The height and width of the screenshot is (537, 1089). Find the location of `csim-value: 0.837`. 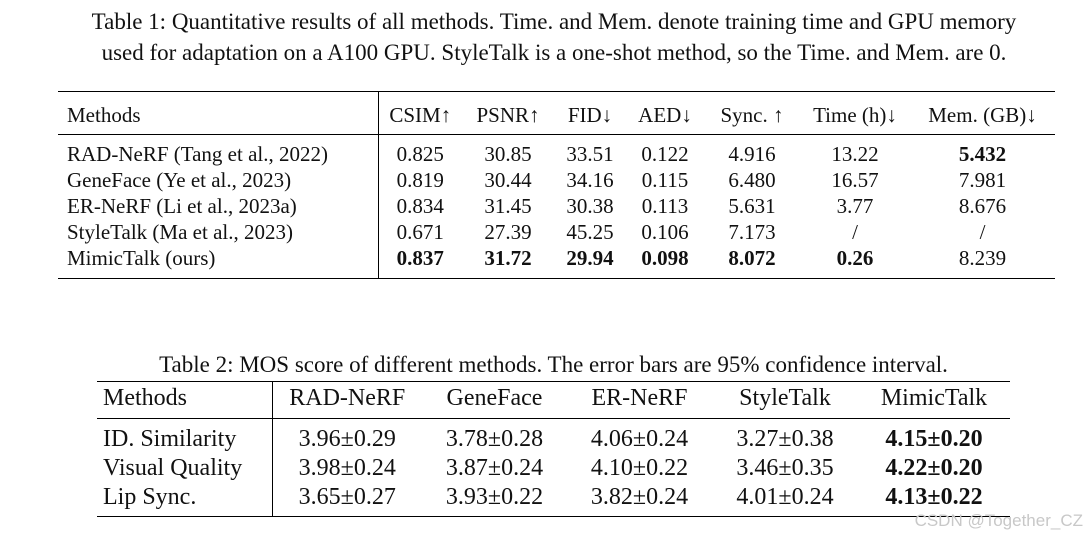

csim-value: 0.837 is located at coordinates (420, 258).